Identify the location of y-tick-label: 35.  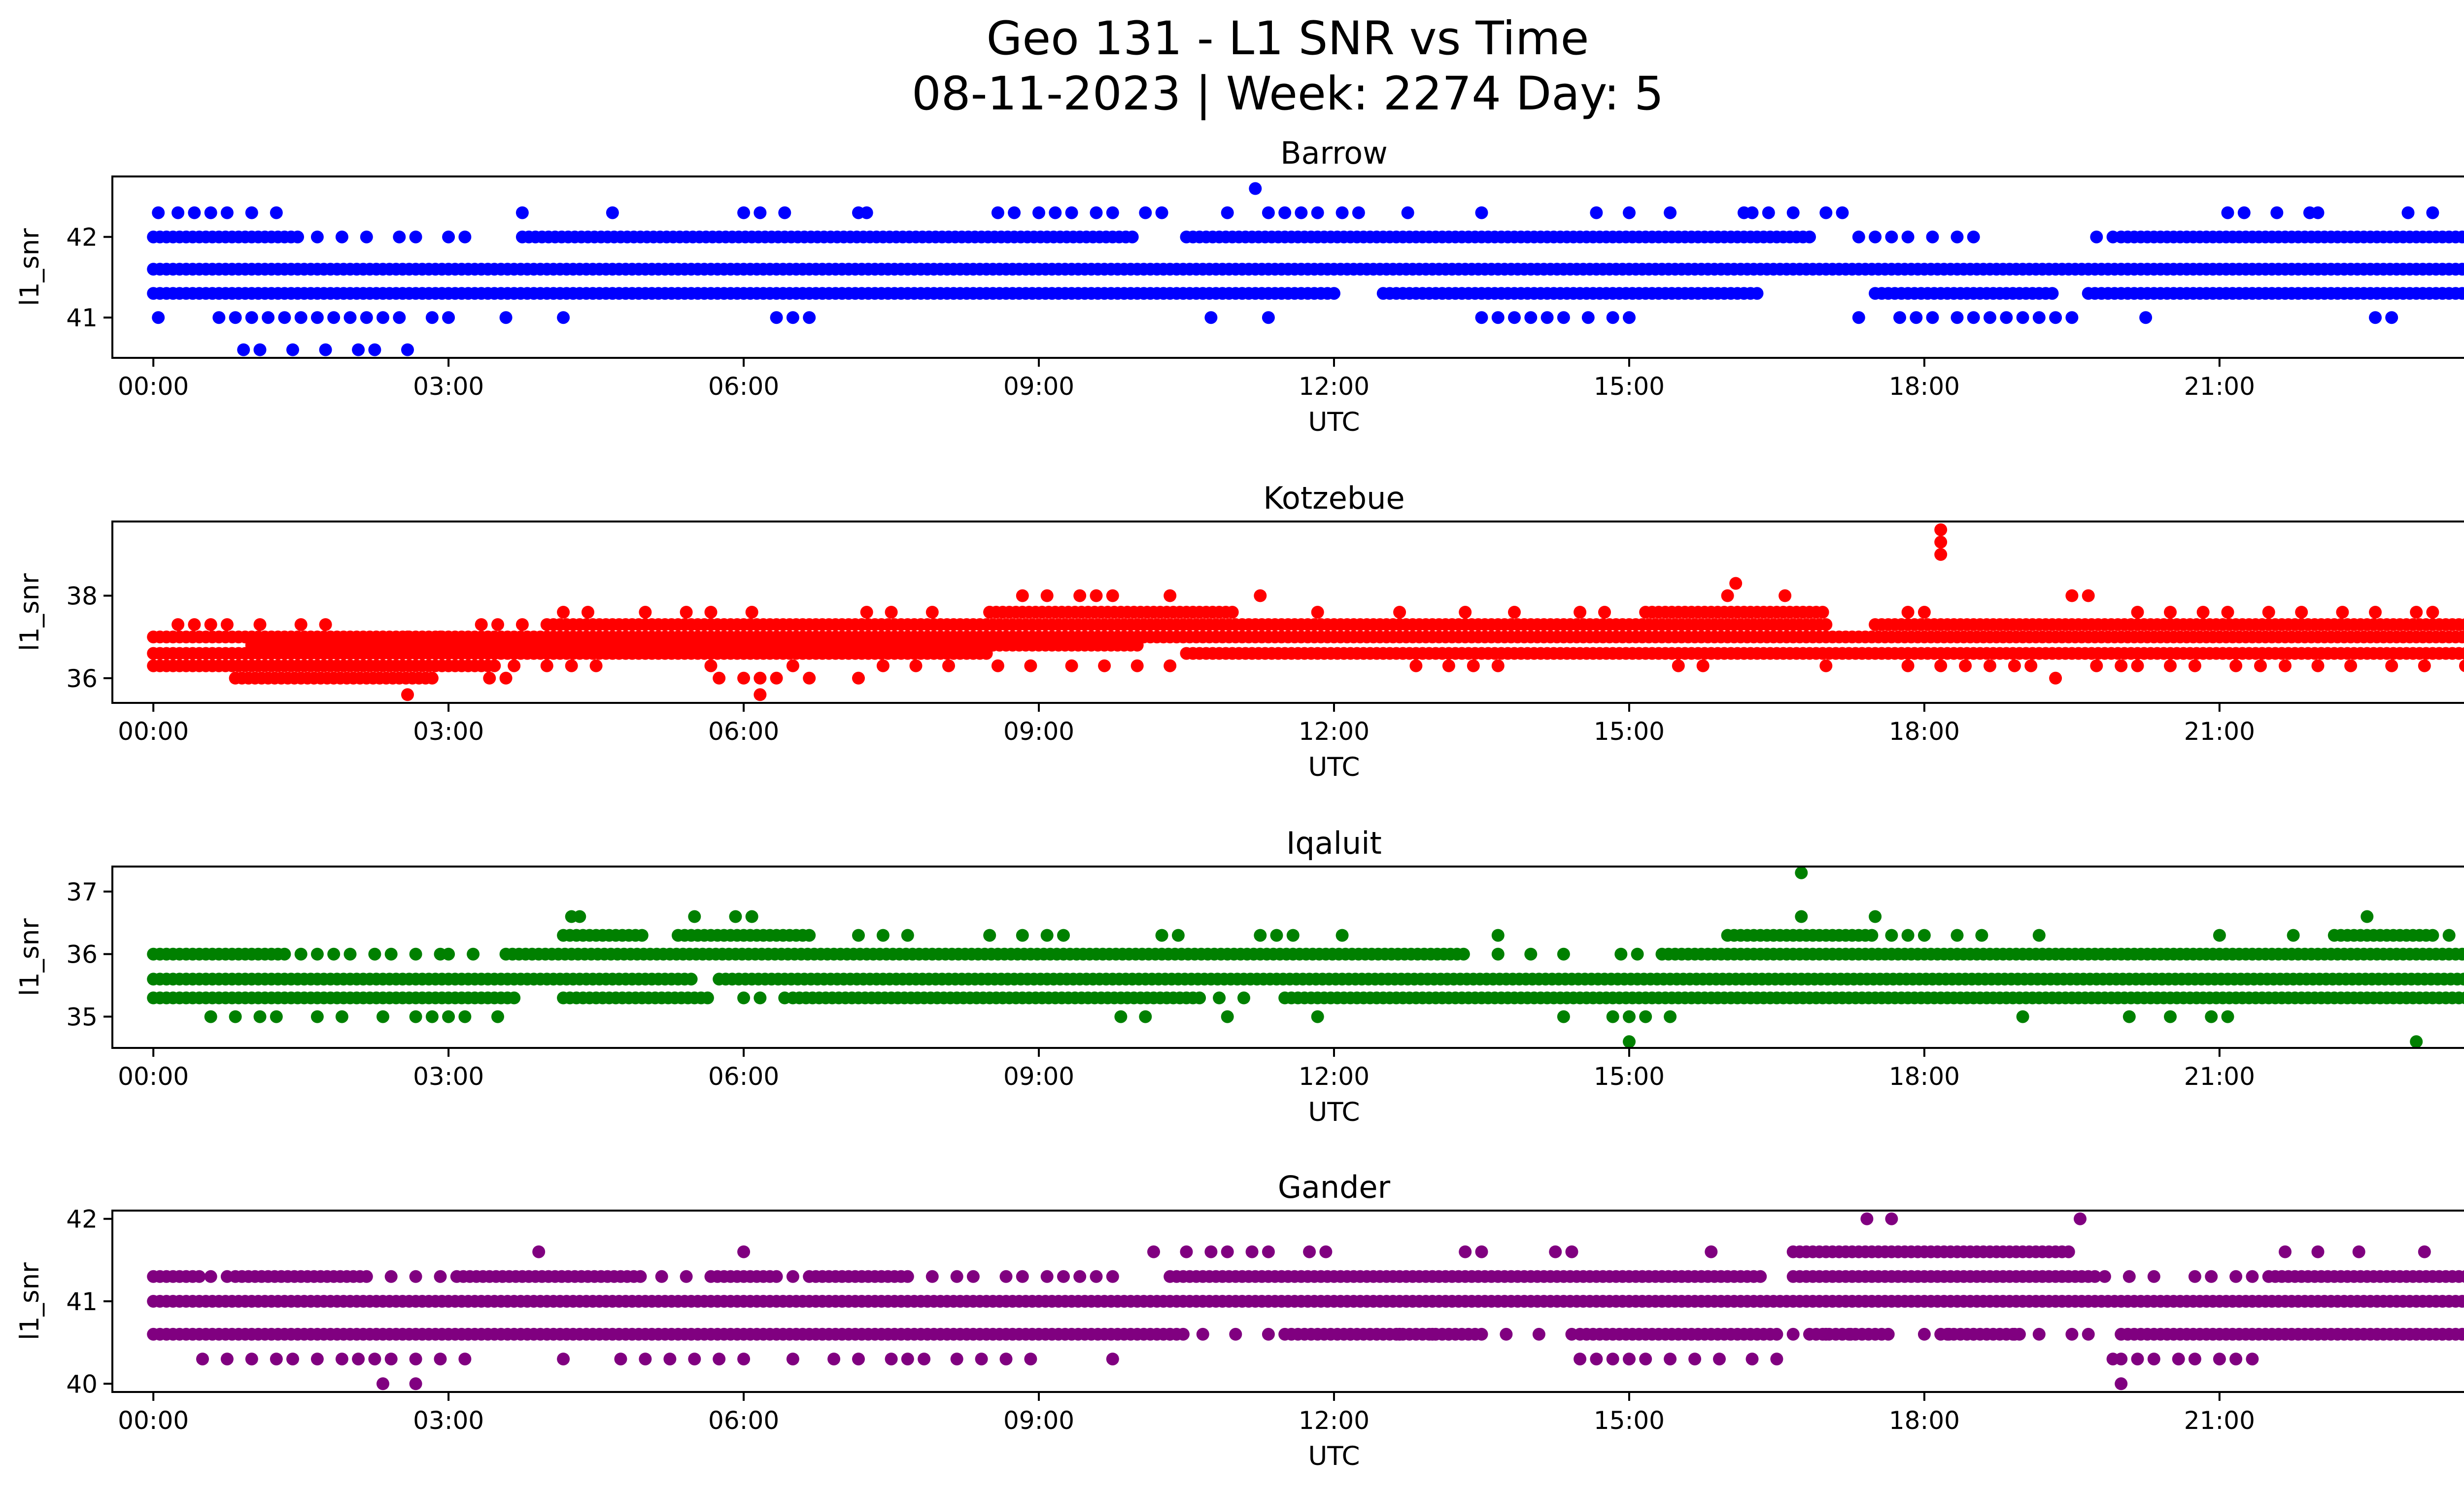
(82, 1018).